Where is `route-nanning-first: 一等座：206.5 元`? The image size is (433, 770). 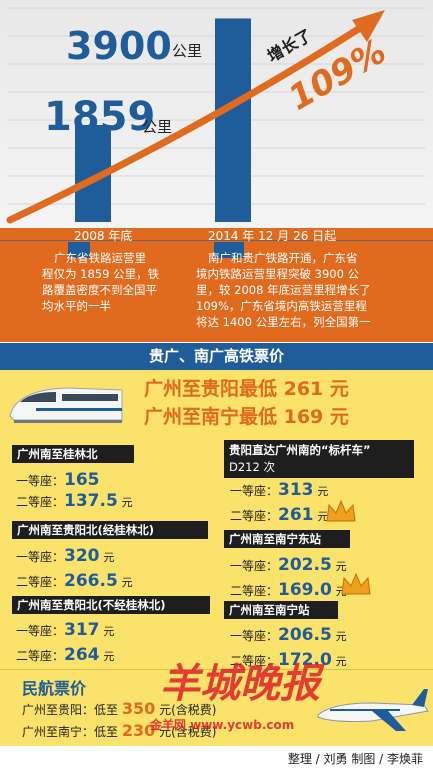 route-nanning-first: 一等座：206.5 元 is located at coordinates (288, 635).